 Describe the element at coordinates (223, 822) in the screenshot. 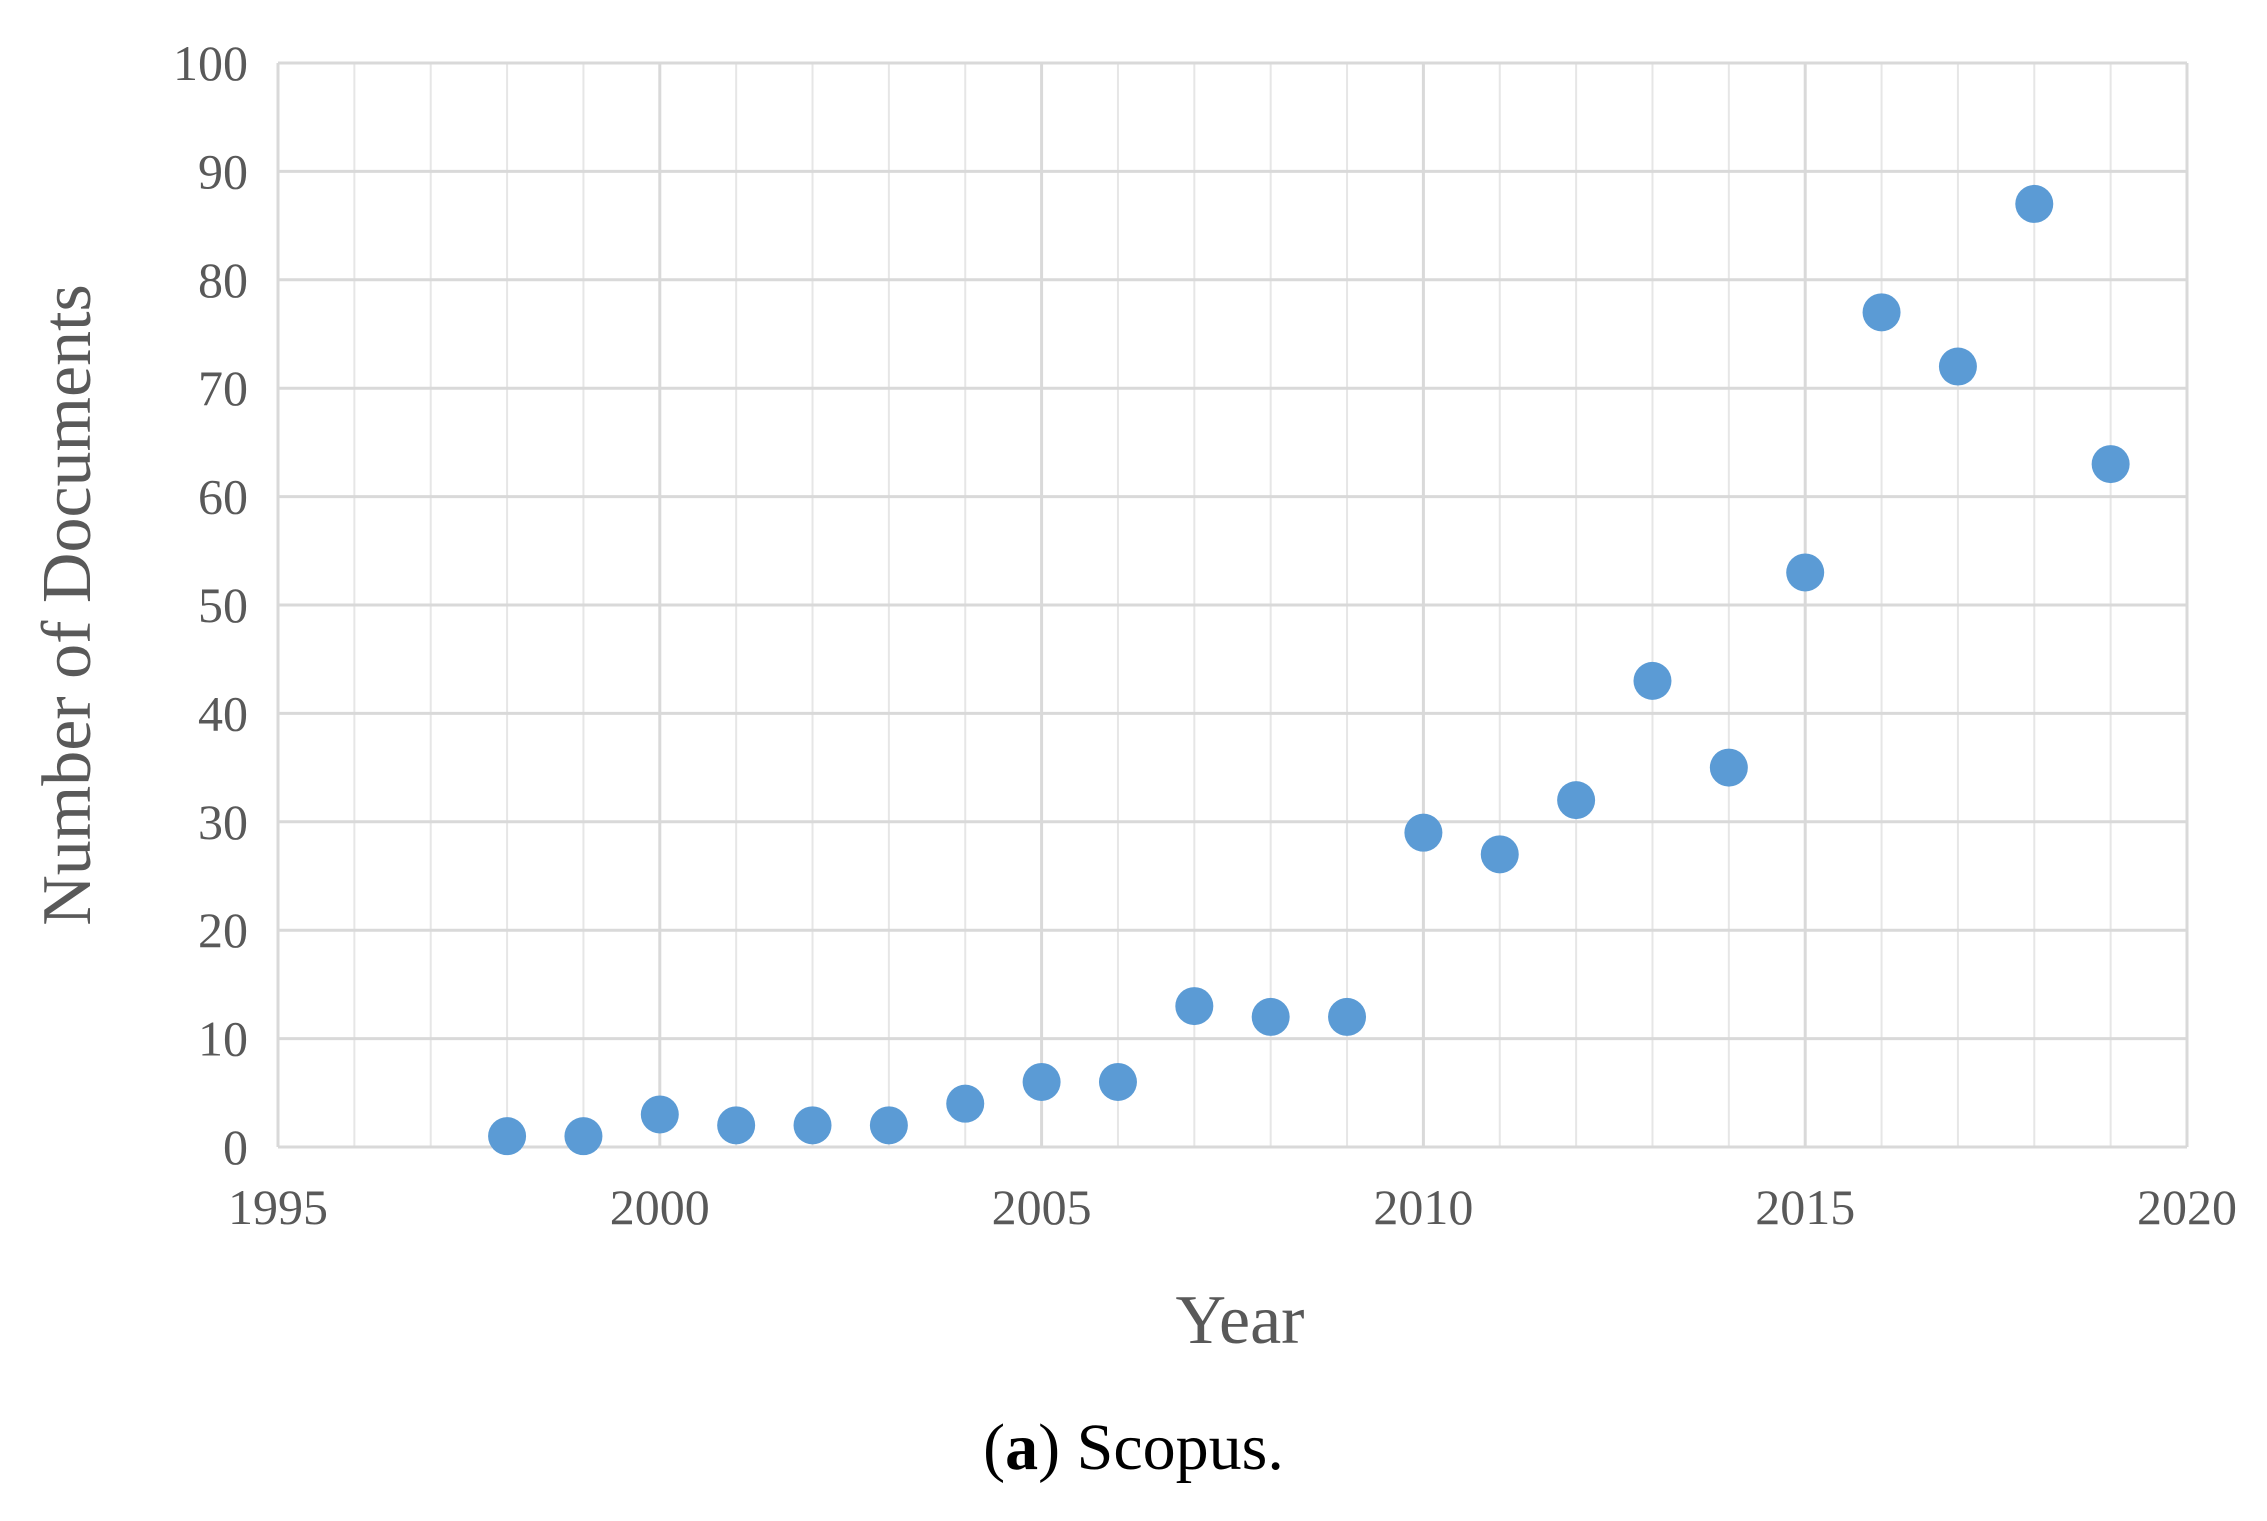

I see `y-tick-label: 30` at that location.